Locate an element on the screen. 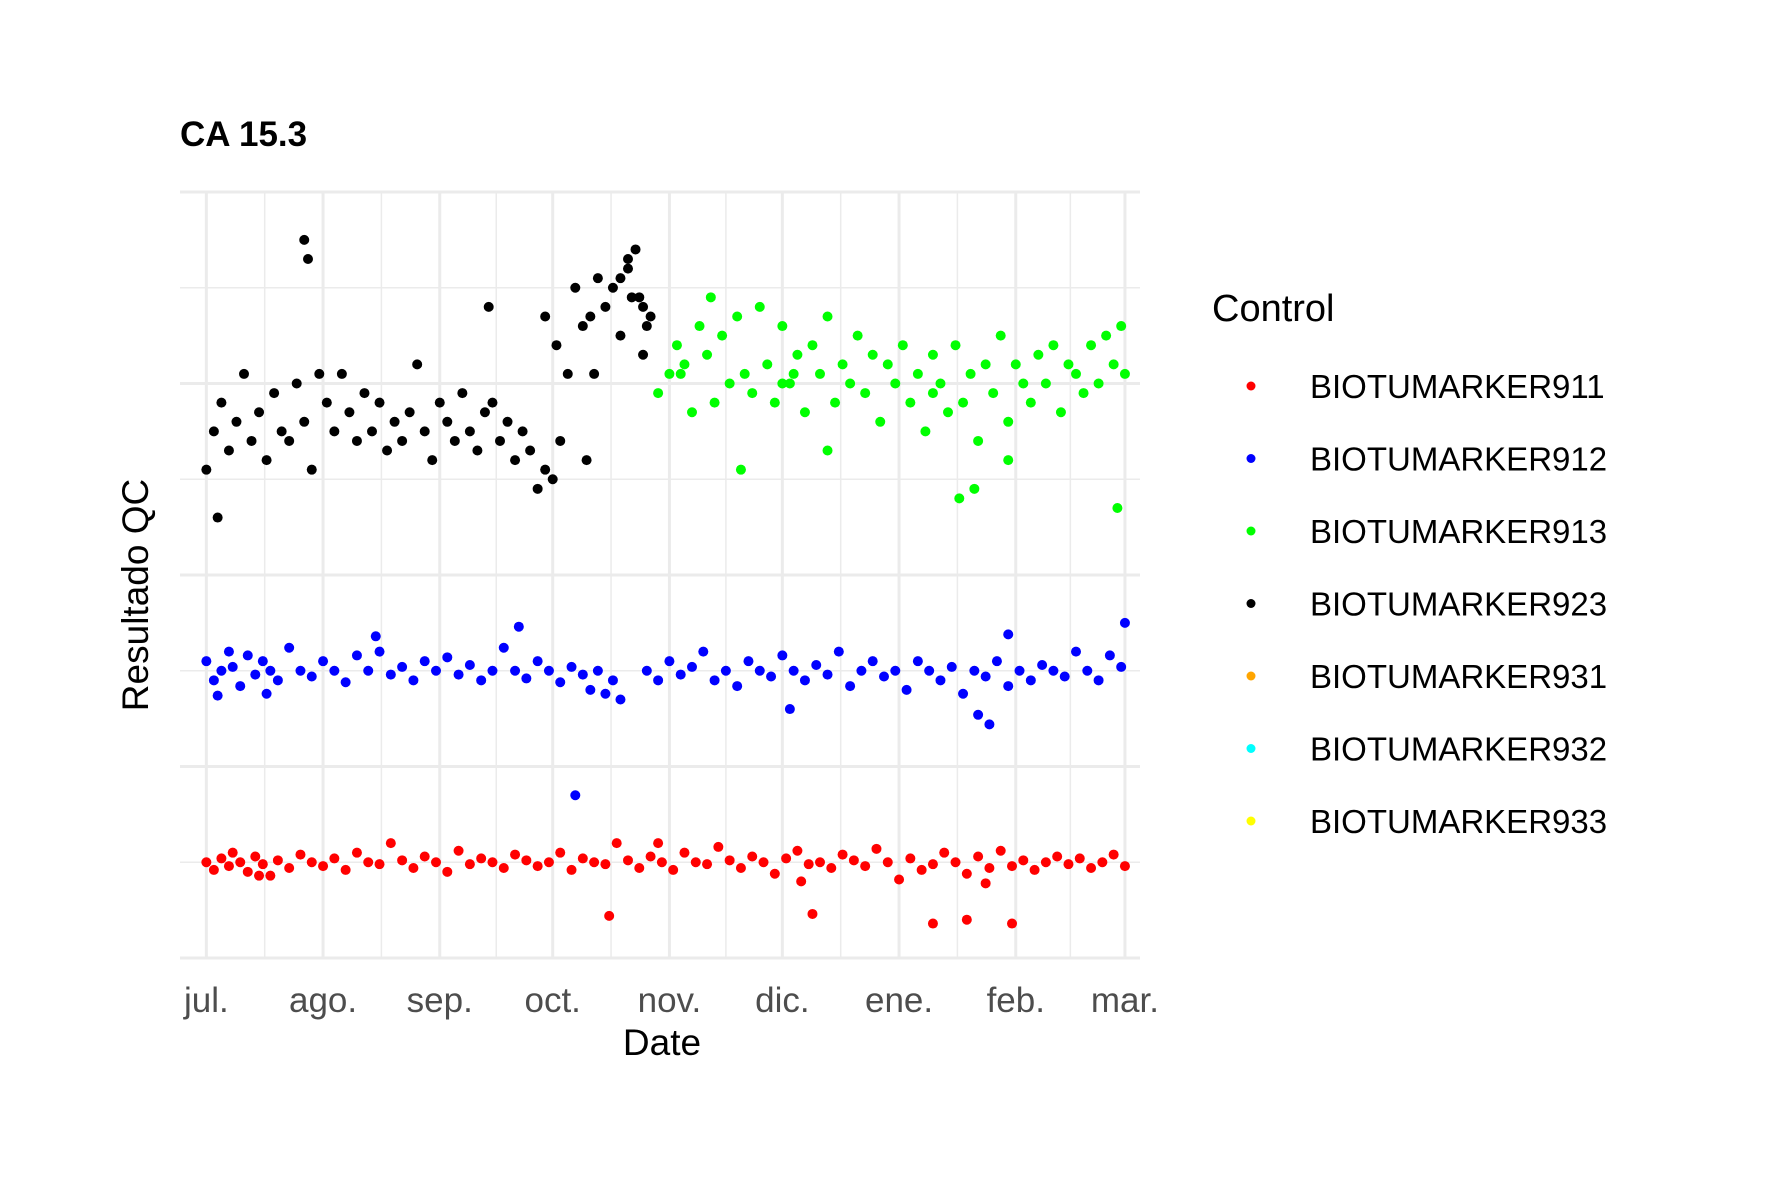  legend-label: BIOTUMARKER931 is located at coordinates (1458, 676).